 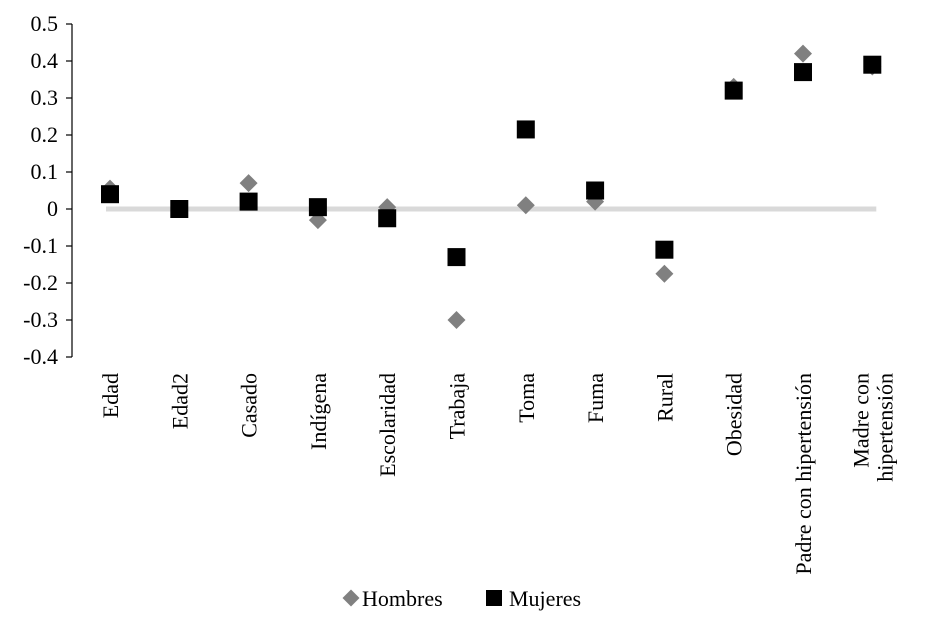 What do you see at coordinates (249, 405) in the screenshot?
I see `x-category-label: Casado` at bounding box center [249, 405].